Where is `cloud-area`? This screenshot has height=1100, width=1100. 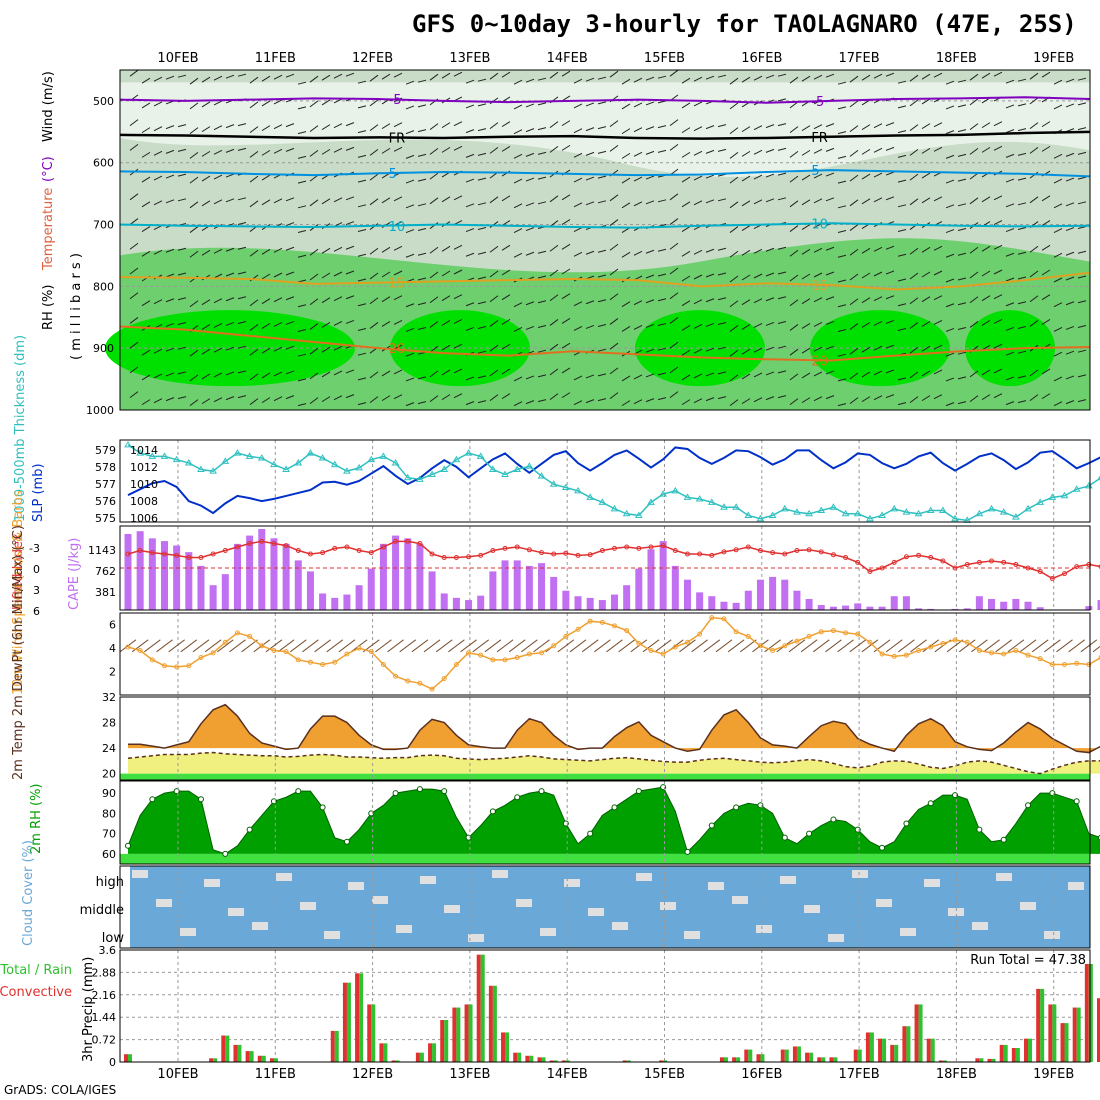 cloud-area is located at coordinates (610, 907).